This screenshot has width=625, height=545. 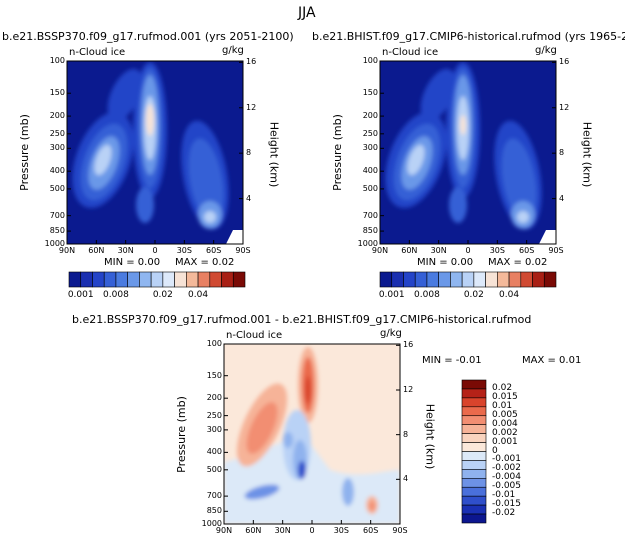 I want to click on panel3-xtick-0: 90N, so click(x=224, y=530).